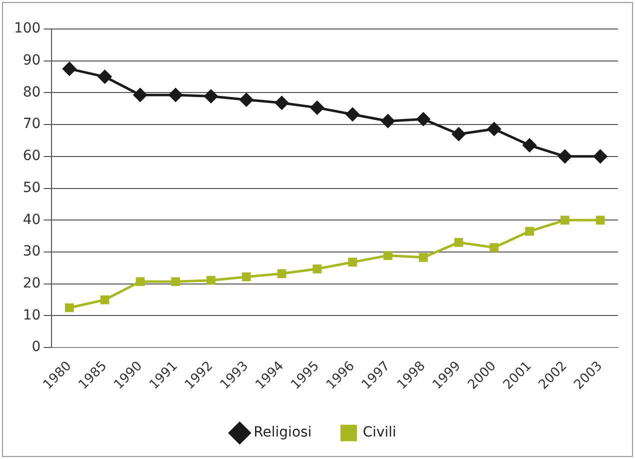 The width and height of the screenshot is (635, 459). I want to click on y-tick-label: 70, so click(31, 124).